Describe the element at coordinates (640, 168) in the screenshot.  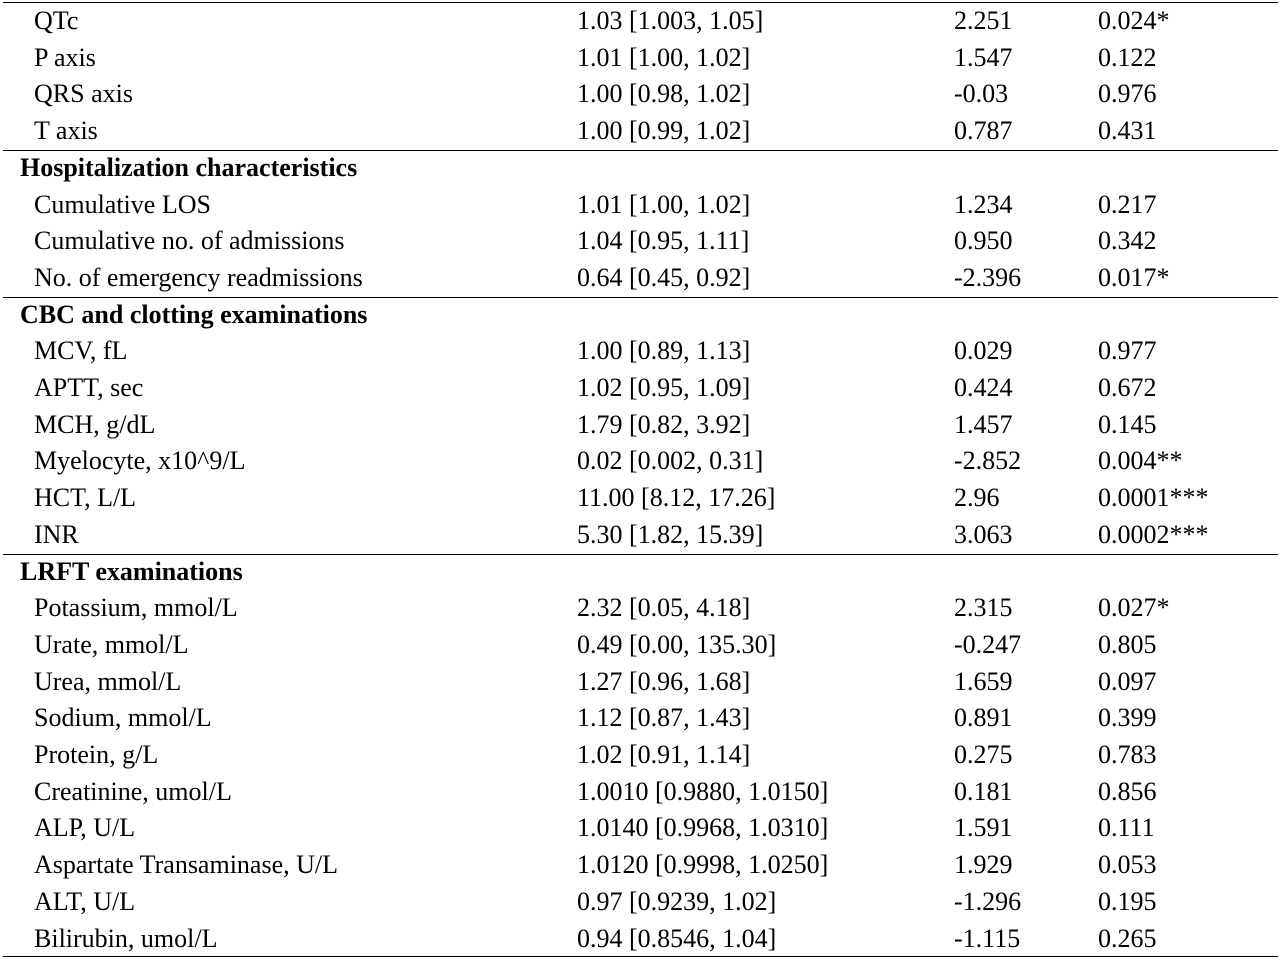
I see `section-header: Hospitalization characteristics` at that location.